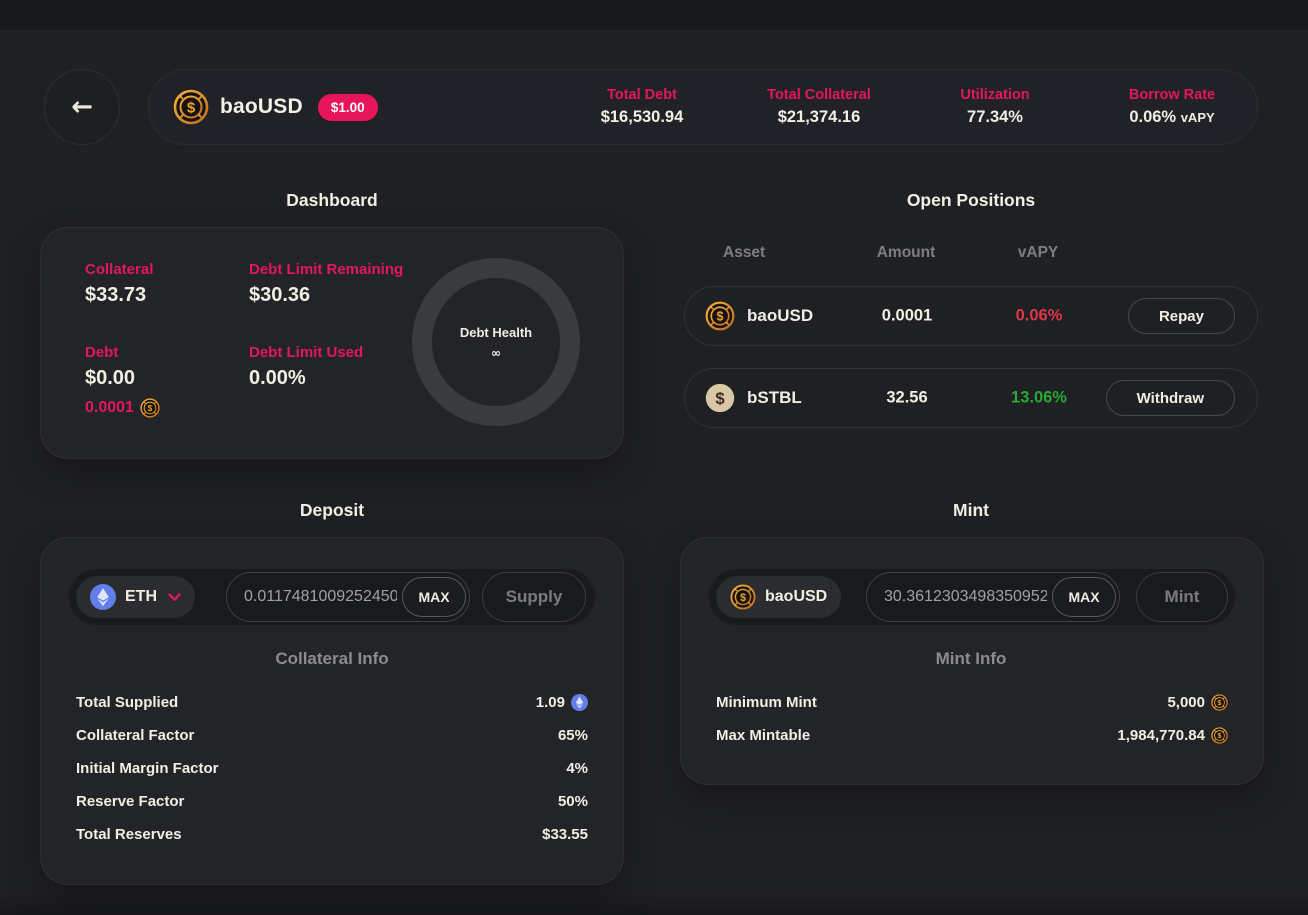 The height and width of the screenshot is (915, 1308). Describe the element at coordinates (1038, 252) in the screenshot. I see `column-header-vapy: vAPY` at that location.